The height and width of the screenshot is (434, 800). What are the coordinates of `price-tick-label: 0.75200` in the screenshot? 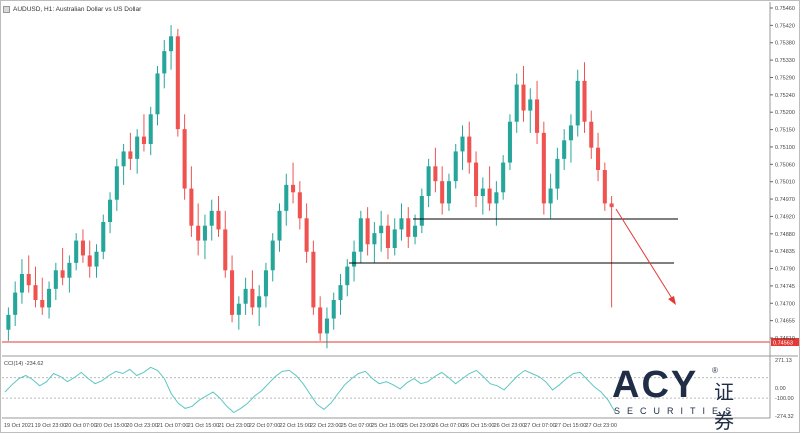 It's located at (785, 113).